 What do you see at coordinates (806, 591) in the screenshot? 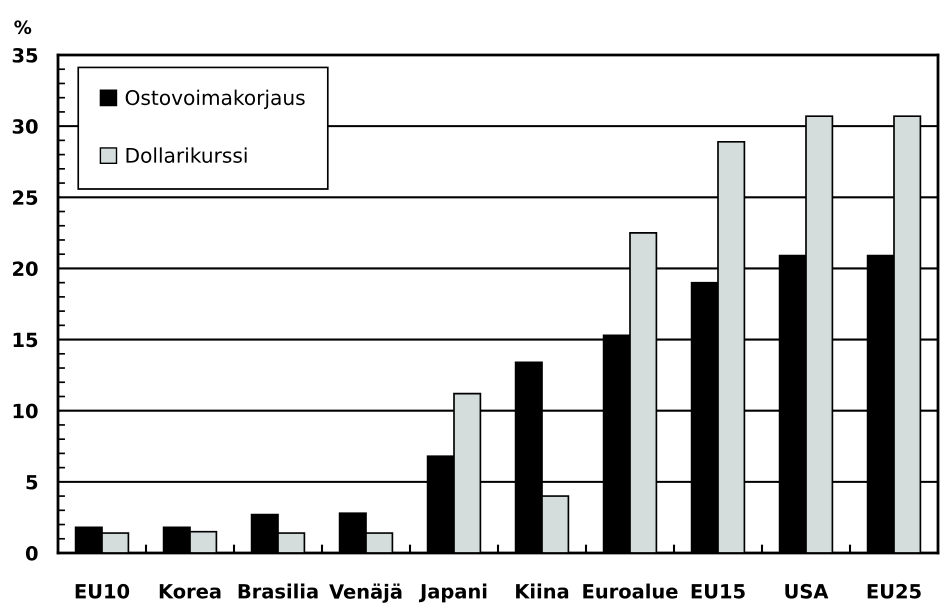
I see `x-tick-label: USA` at bounding box center [806, 591].